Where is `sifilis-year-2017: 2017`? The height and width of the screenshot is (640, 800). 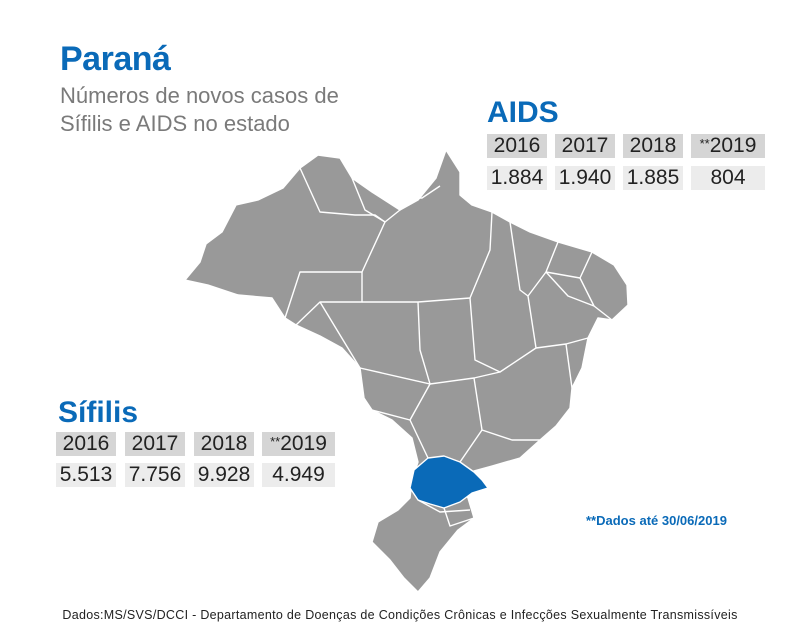 sifilis-year-2017: 2017 is located at coordinates (155, 444).